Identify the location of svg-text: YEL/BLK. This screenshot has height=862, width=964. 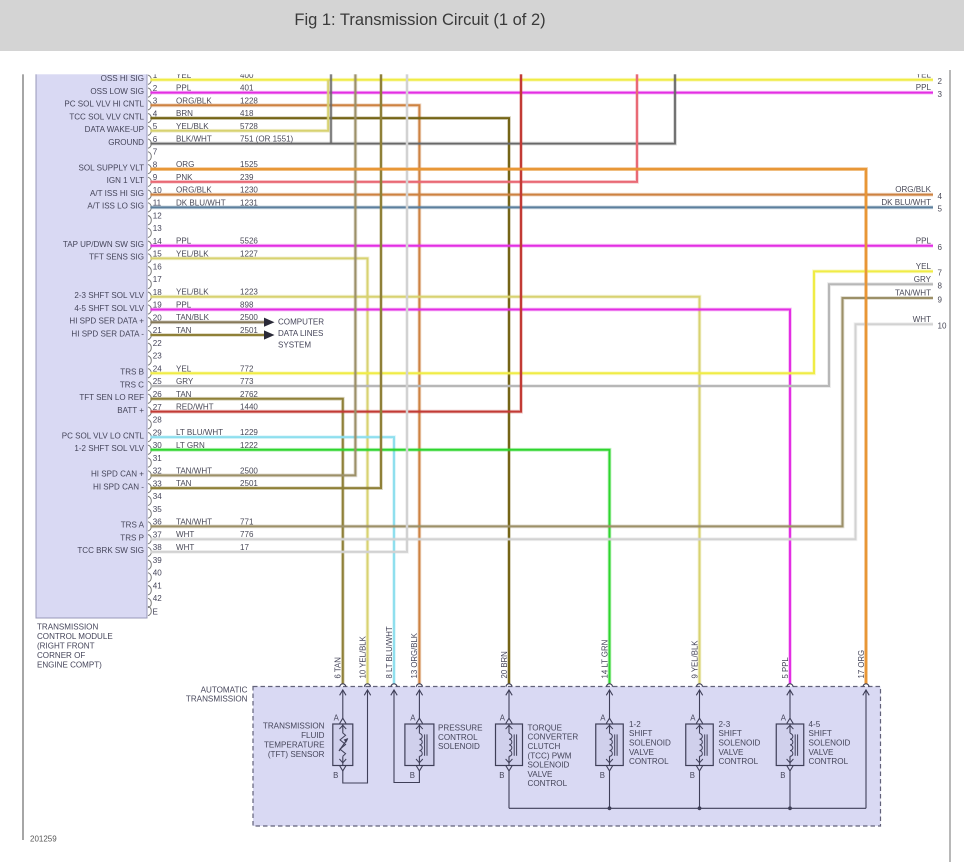
(192, 253).